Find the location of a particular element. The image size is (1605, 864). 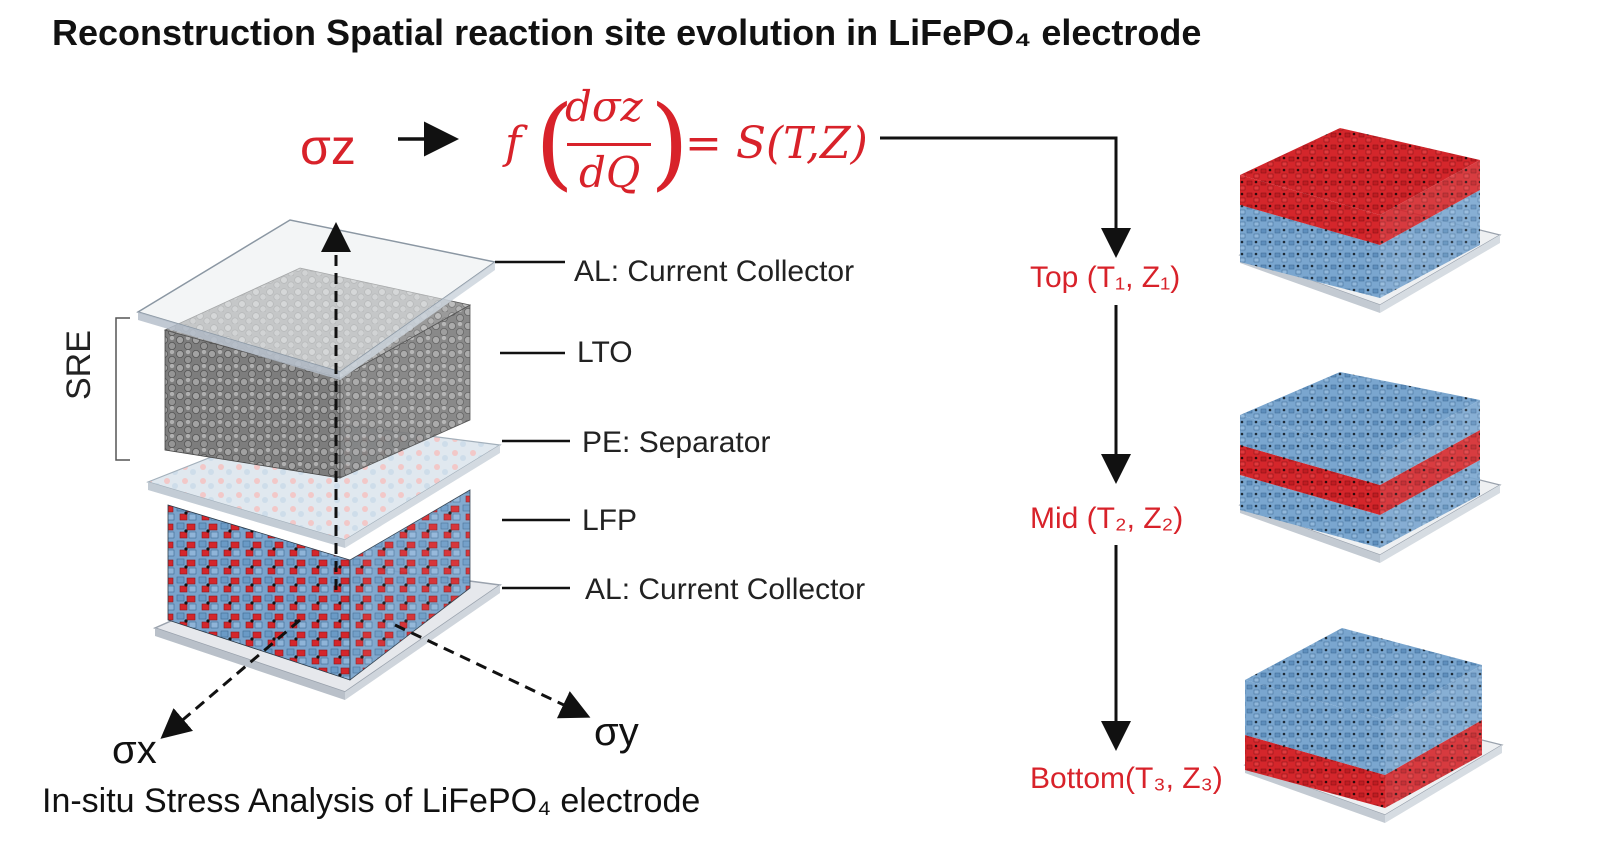

stage-label-mid: Mid (T₂, Z₂) is located at coordinates (1107, 518).